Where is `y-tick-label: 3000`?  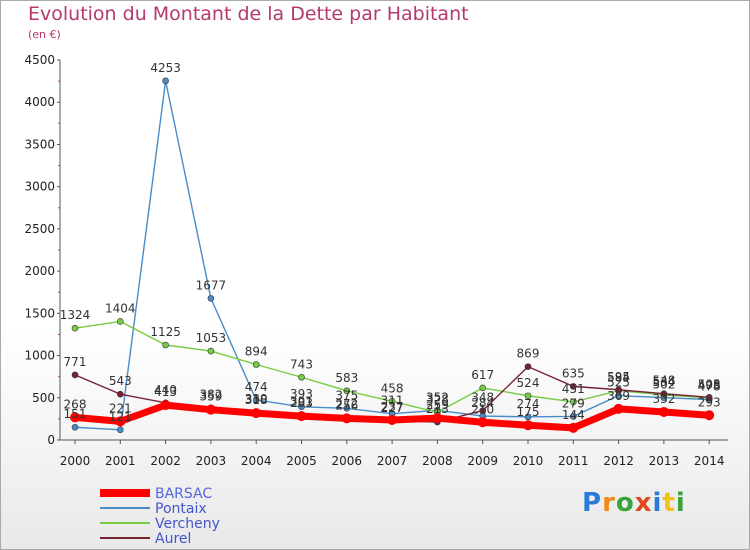 y-tick-label: 3000 is located at coordinates (39, 187).